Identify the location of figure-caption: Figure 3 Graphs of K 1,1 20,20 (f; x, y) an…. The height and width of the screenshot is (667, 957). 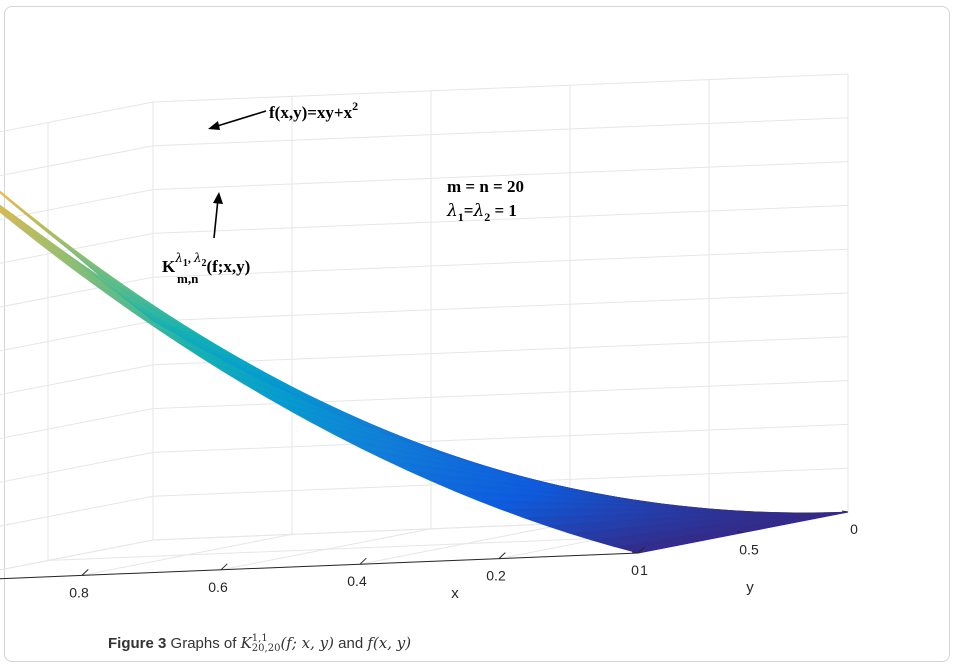
(259, 644).